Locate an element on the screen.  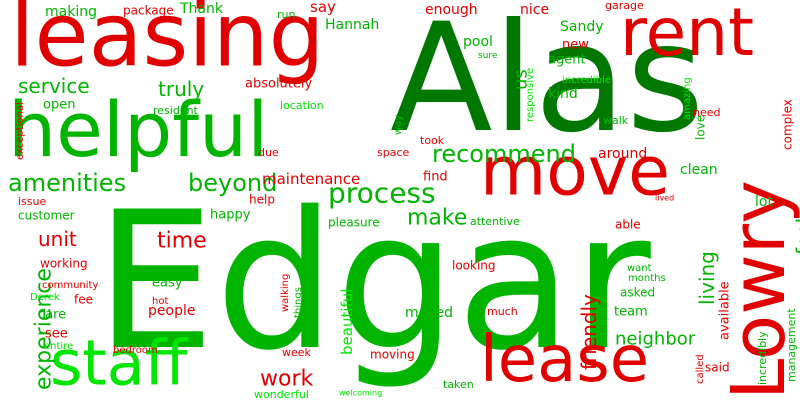
word-complex: complex is located at coordinates (788, 124).